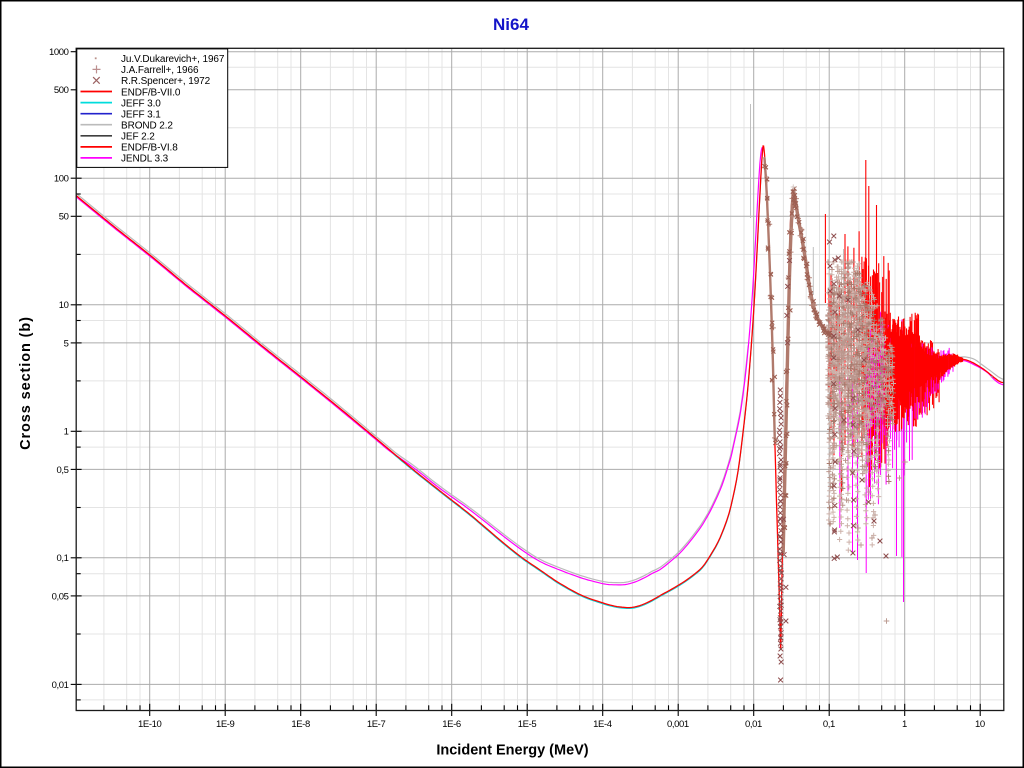 Image resolution: width=1024 pixels, height=768 pixels. I want to click on svg-text: JEF 2.2, so click(138, 137).